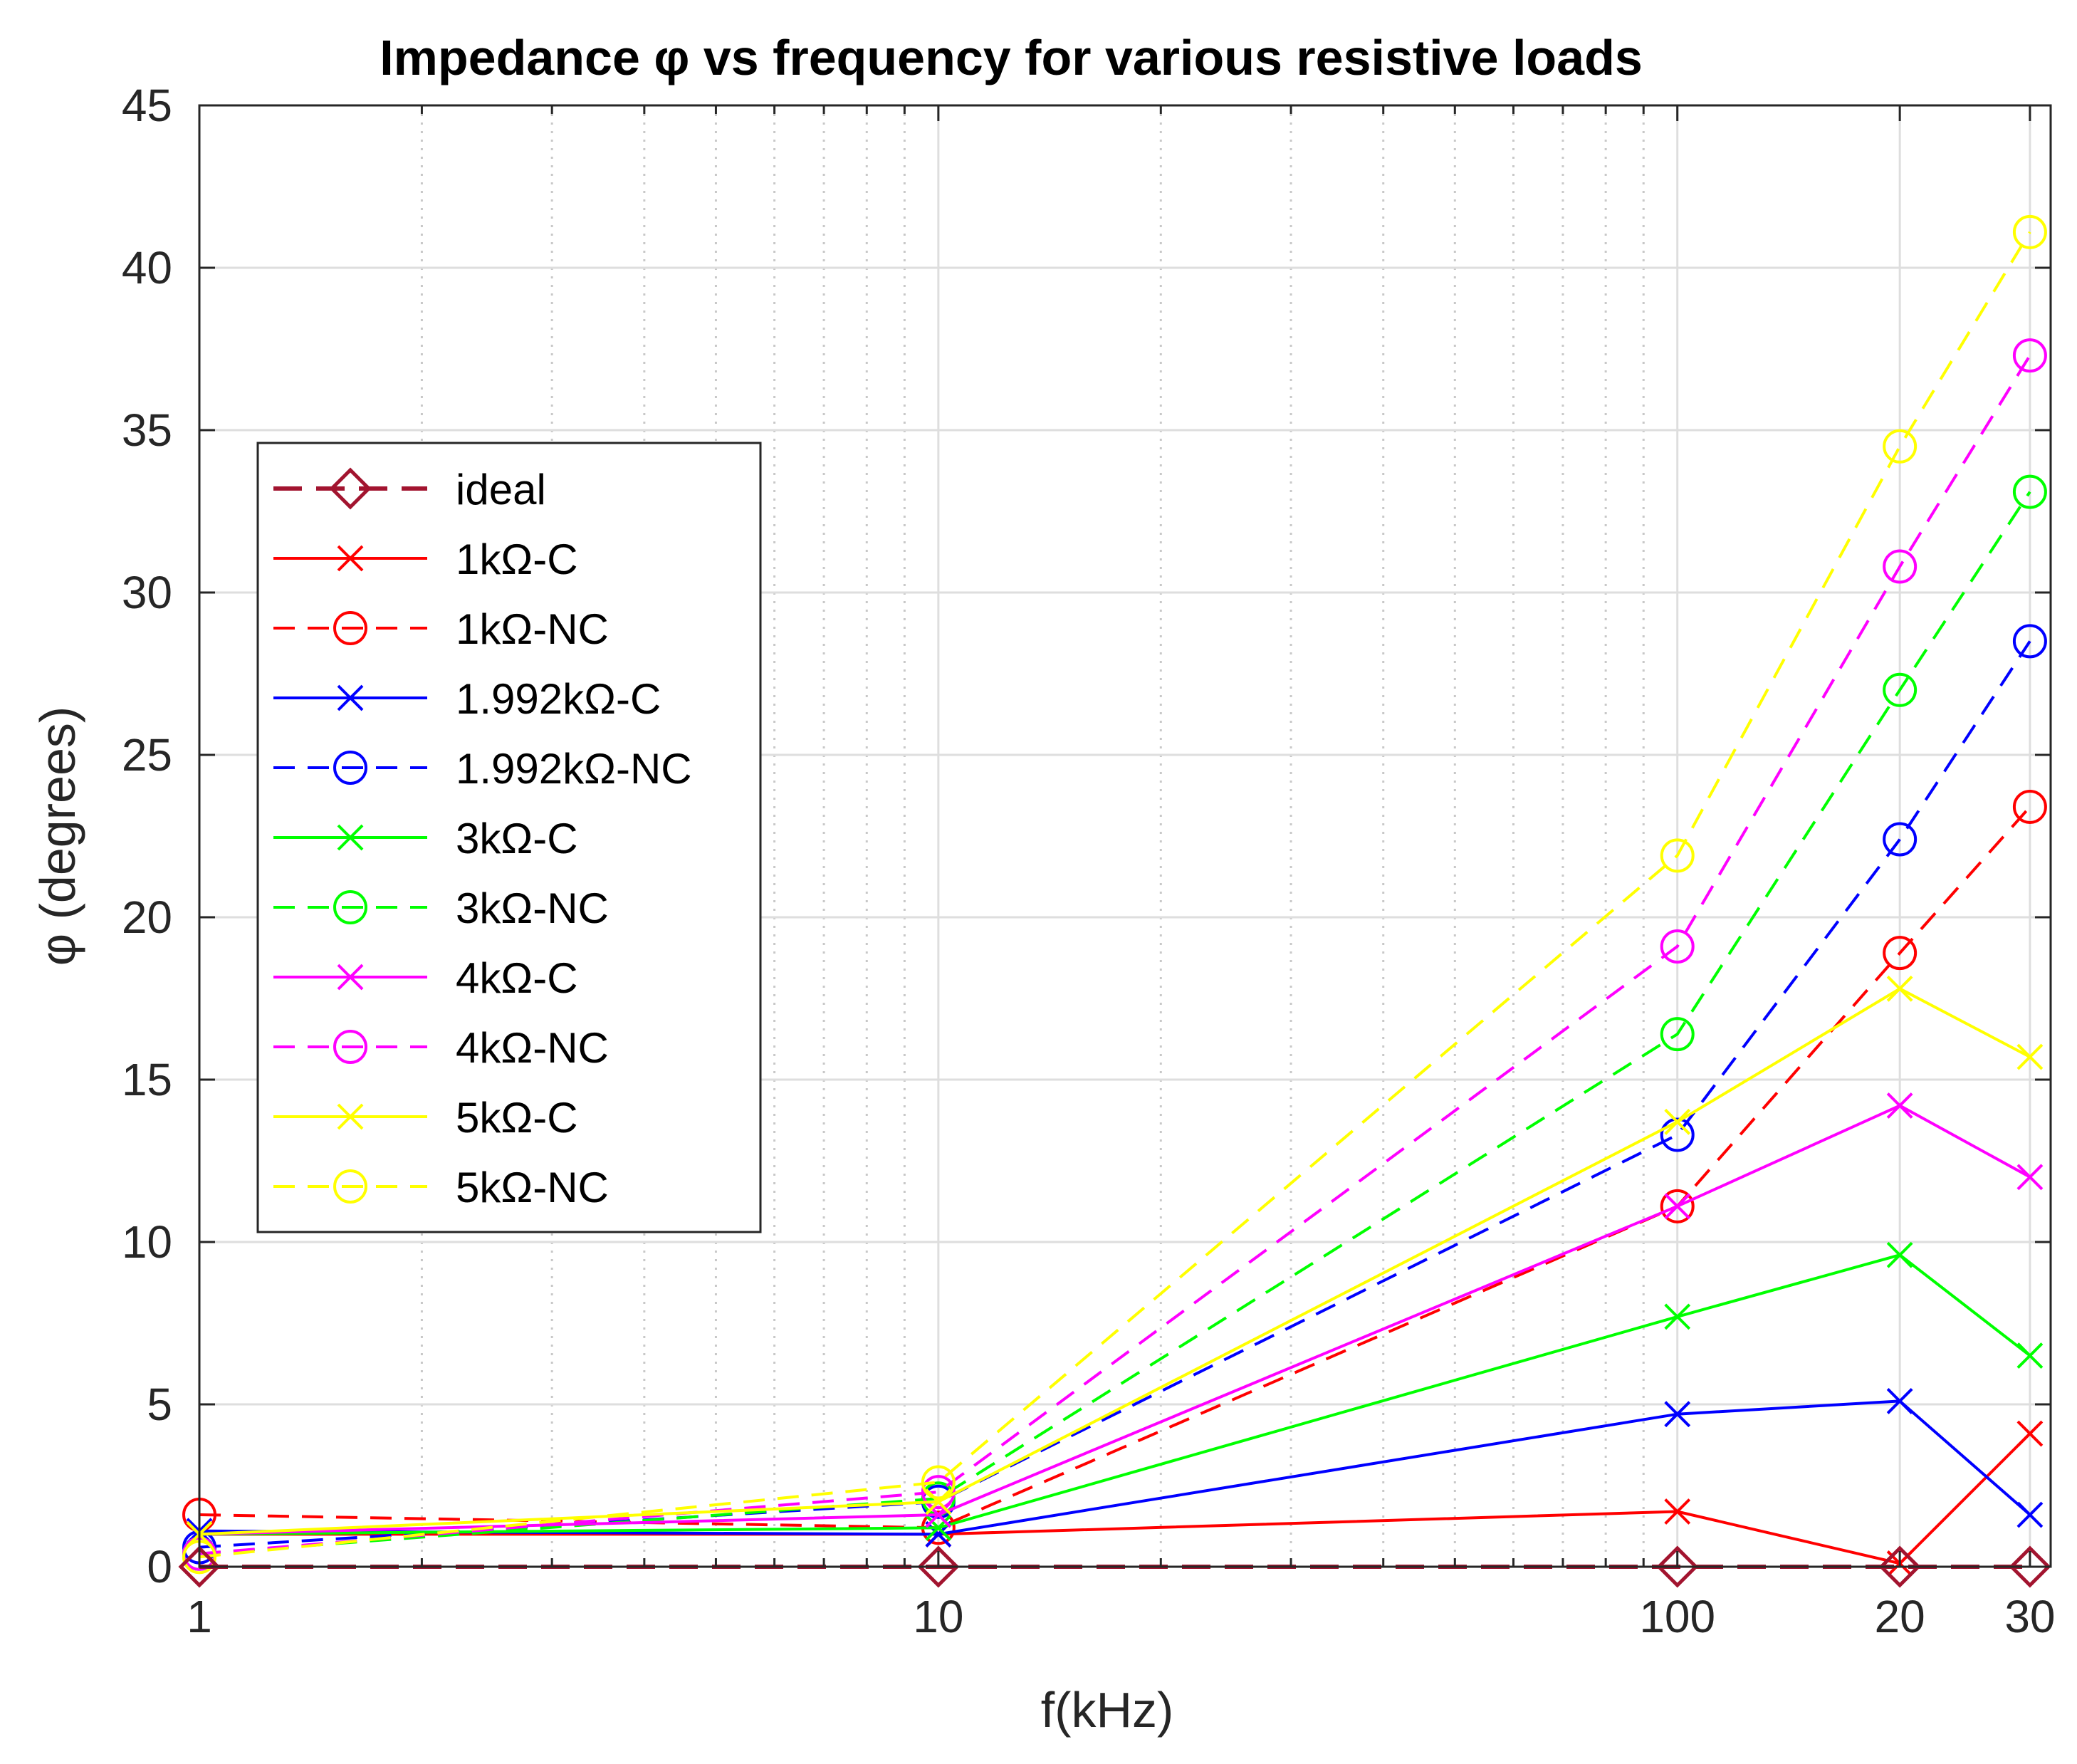 The height and width of the screenshot is (1764, 2077). I want to click on y-tick-label: 25, so click(147, 755).